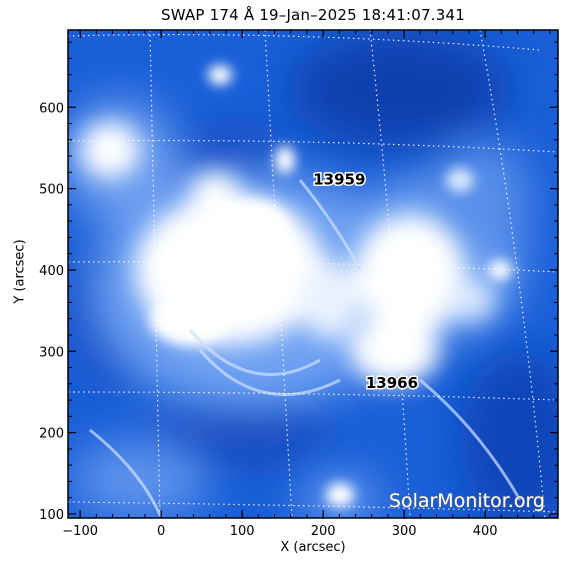 The image size is (564, 564). I want to click on active-region-label: 13966, so click(392, 383).